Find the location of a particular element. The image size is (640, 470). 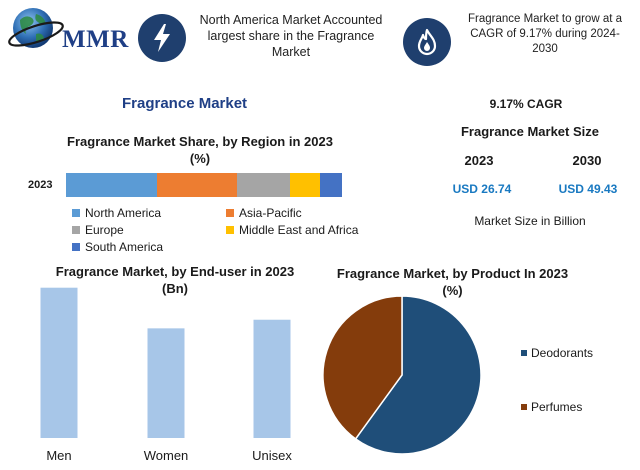

region-segment-middle-east-and-africa is located at coordinates (304, 185).